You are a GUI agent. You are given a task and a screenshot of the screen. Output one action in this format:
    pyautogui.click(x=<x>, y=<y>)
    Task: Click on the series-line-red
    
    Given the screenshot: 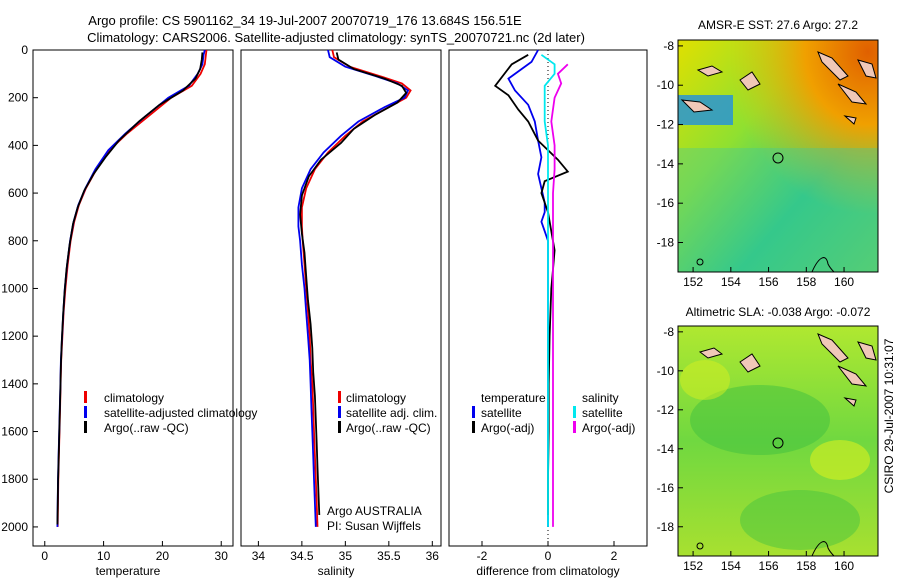 What is the action you would take?
    pyautogui.click(x=356, y=288)
    